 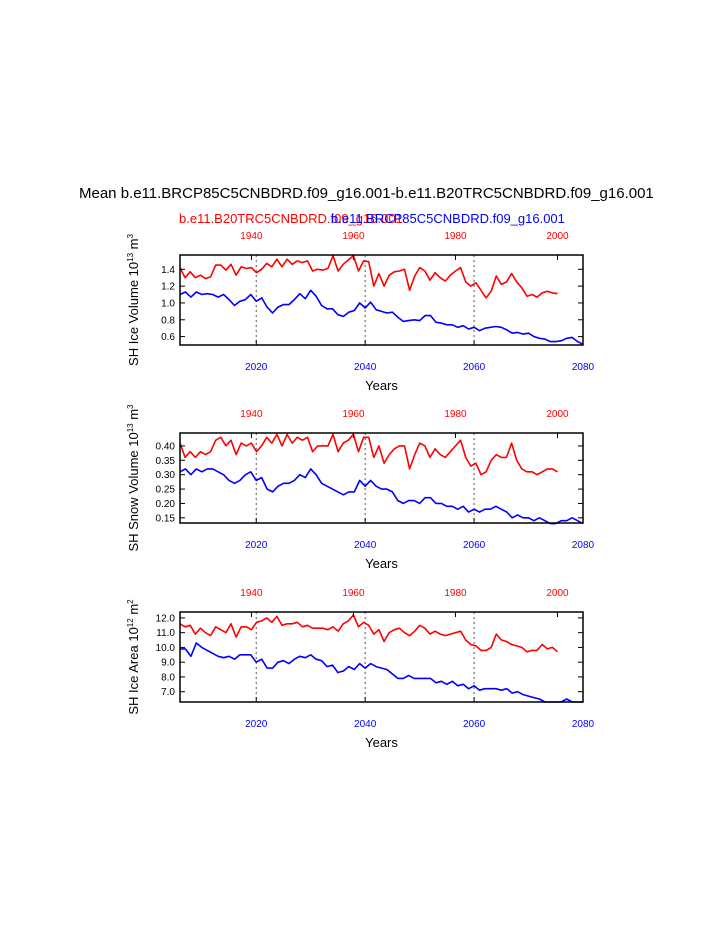 What do you see at coordinates (168, 303) in the screenshot?
I see `y-tick-label: 1.0` at bounding box center [168, 303].